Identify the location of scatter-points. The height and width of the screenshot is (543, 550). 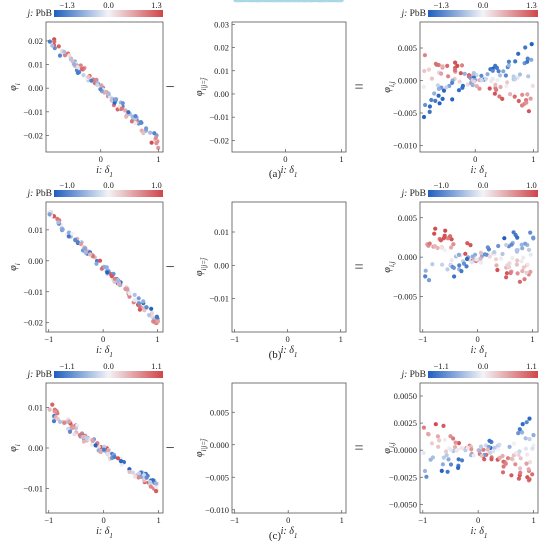
(104, 268).